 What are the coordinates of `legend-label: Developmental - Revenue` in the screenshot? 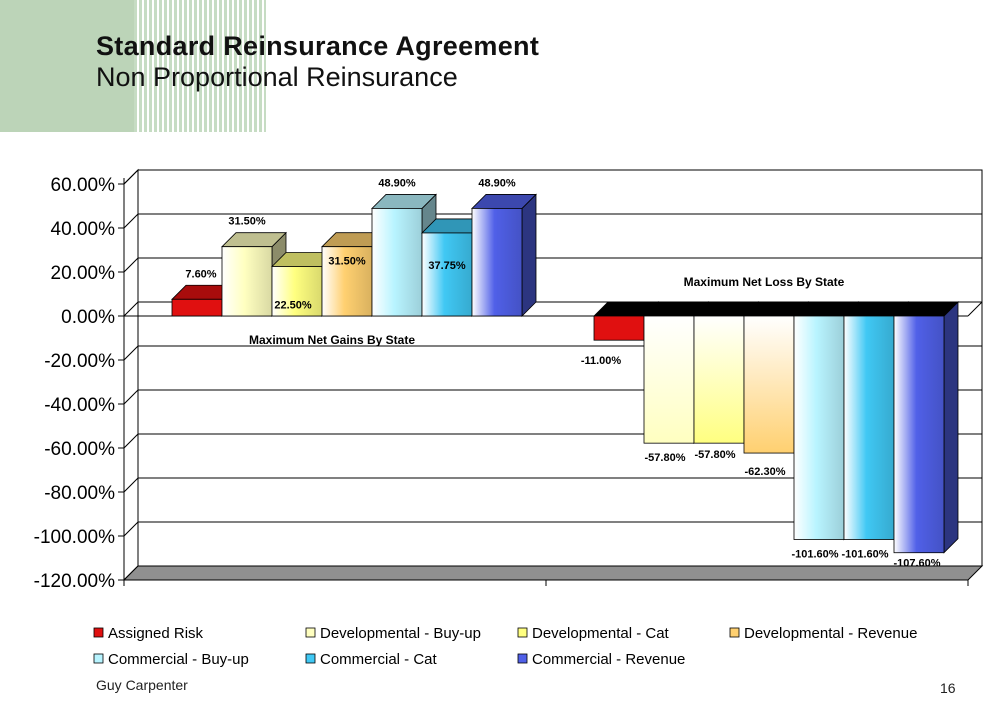 It's located at (830, 633).